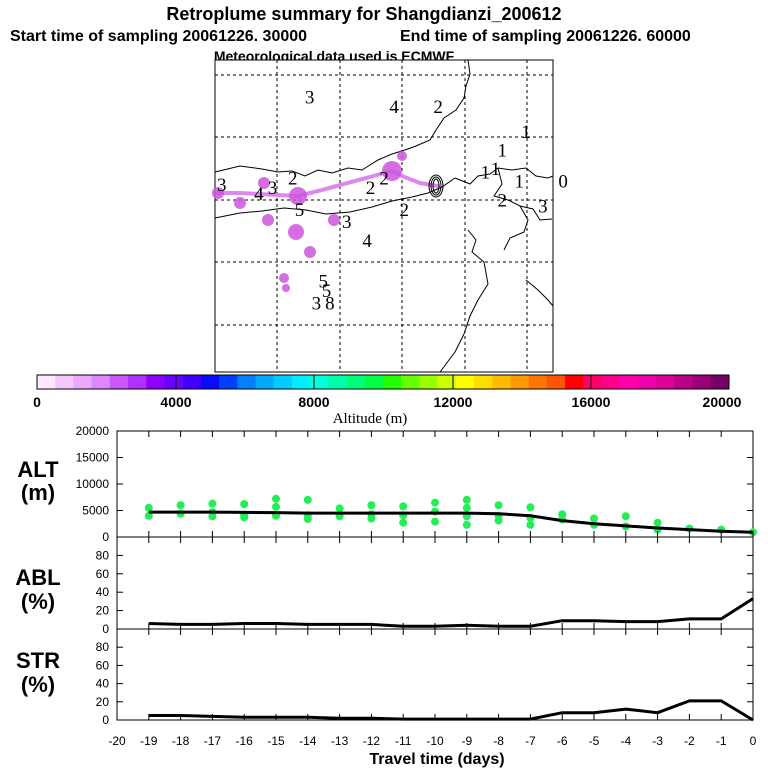 This screenshot has width=768, height=768. I want to click on map-digit-label: 4, so click(394, 107).